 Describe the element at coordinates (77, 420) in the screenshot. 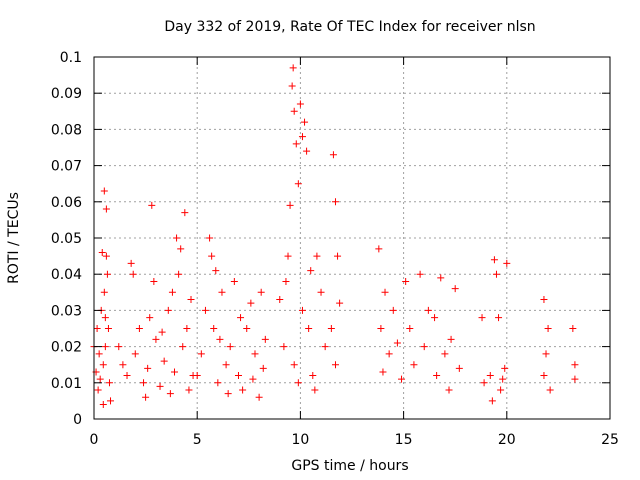

I see `y-tick-label: 0` at that location.